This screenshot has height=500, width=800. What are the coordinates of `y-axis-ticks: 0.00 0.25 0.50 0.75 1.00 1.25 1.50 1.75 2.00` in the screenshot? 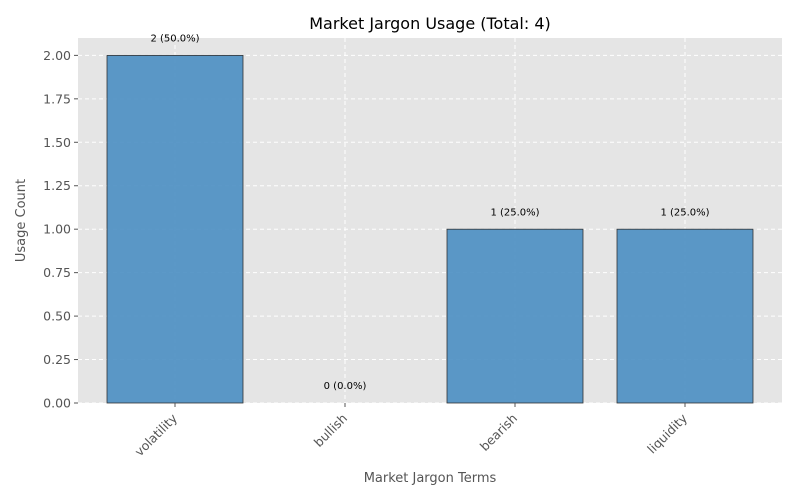 It's located at (60, 229).